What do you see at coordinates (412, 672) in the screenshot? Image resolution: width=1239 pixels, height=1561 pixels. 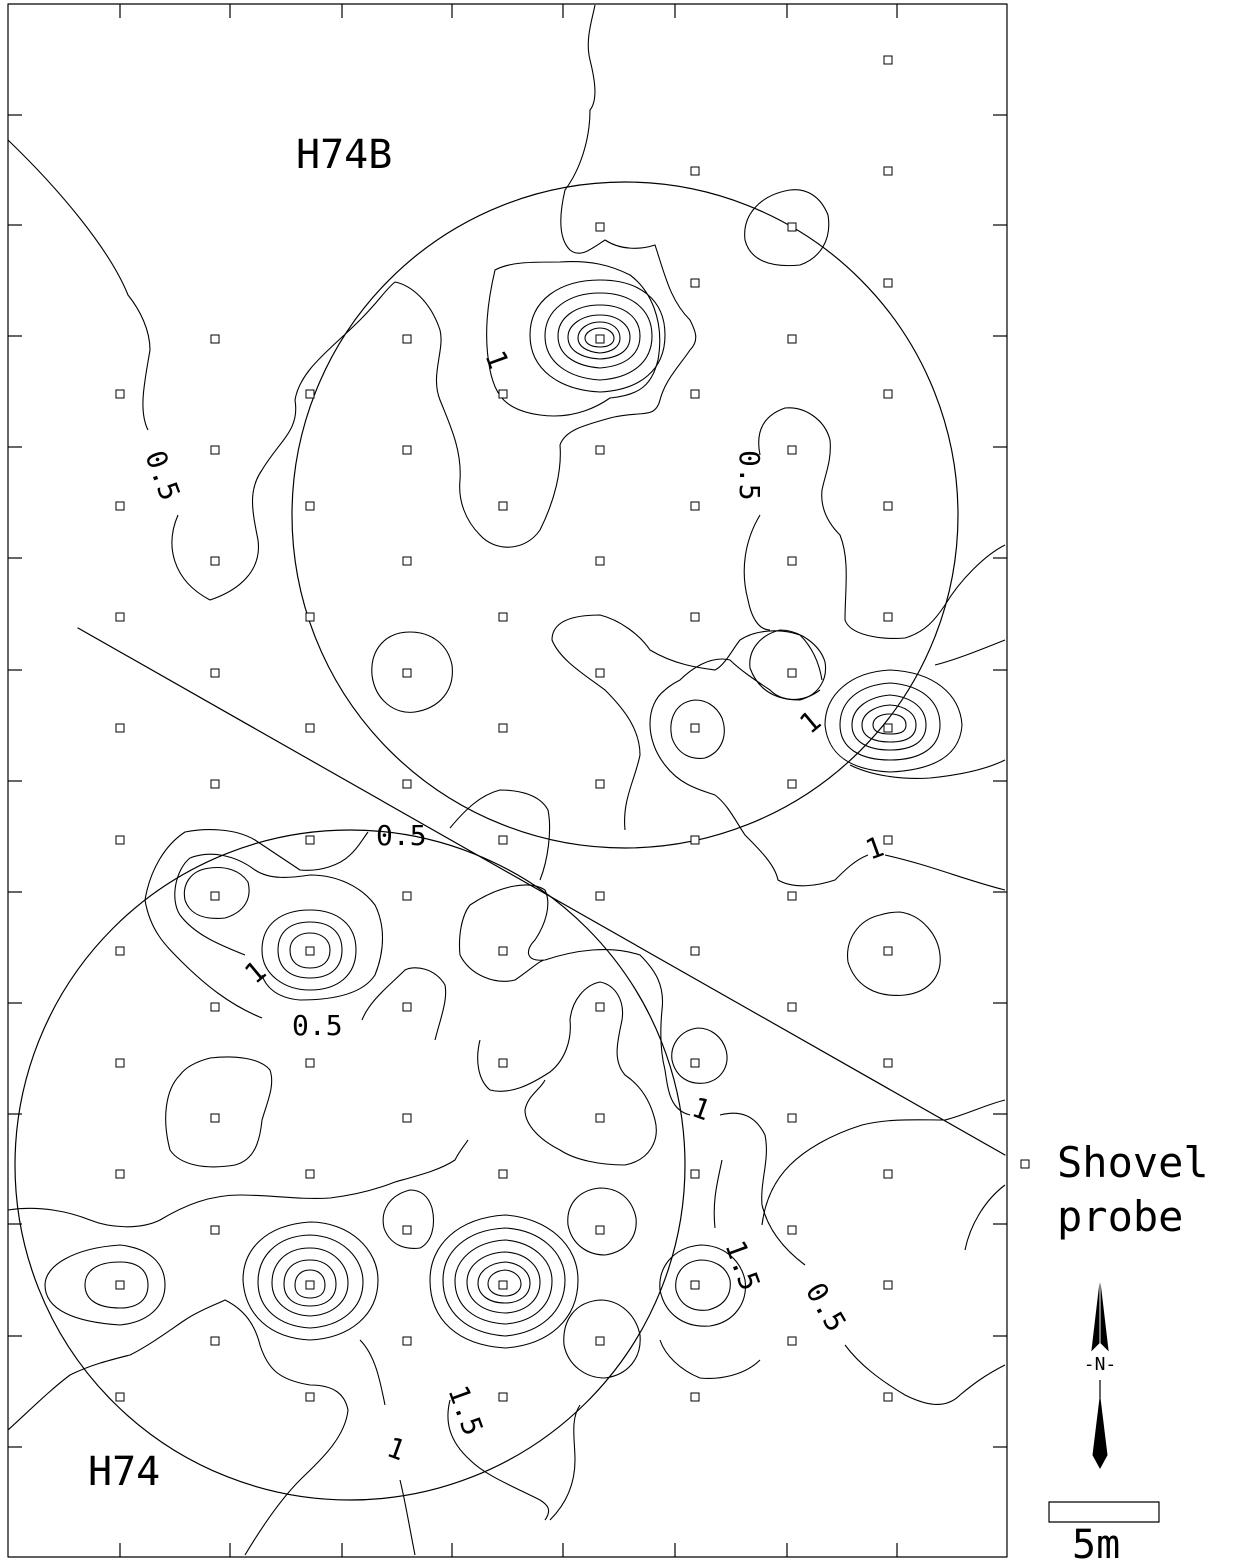 I see `contour-mid-small` at bounding box center [412, 672].